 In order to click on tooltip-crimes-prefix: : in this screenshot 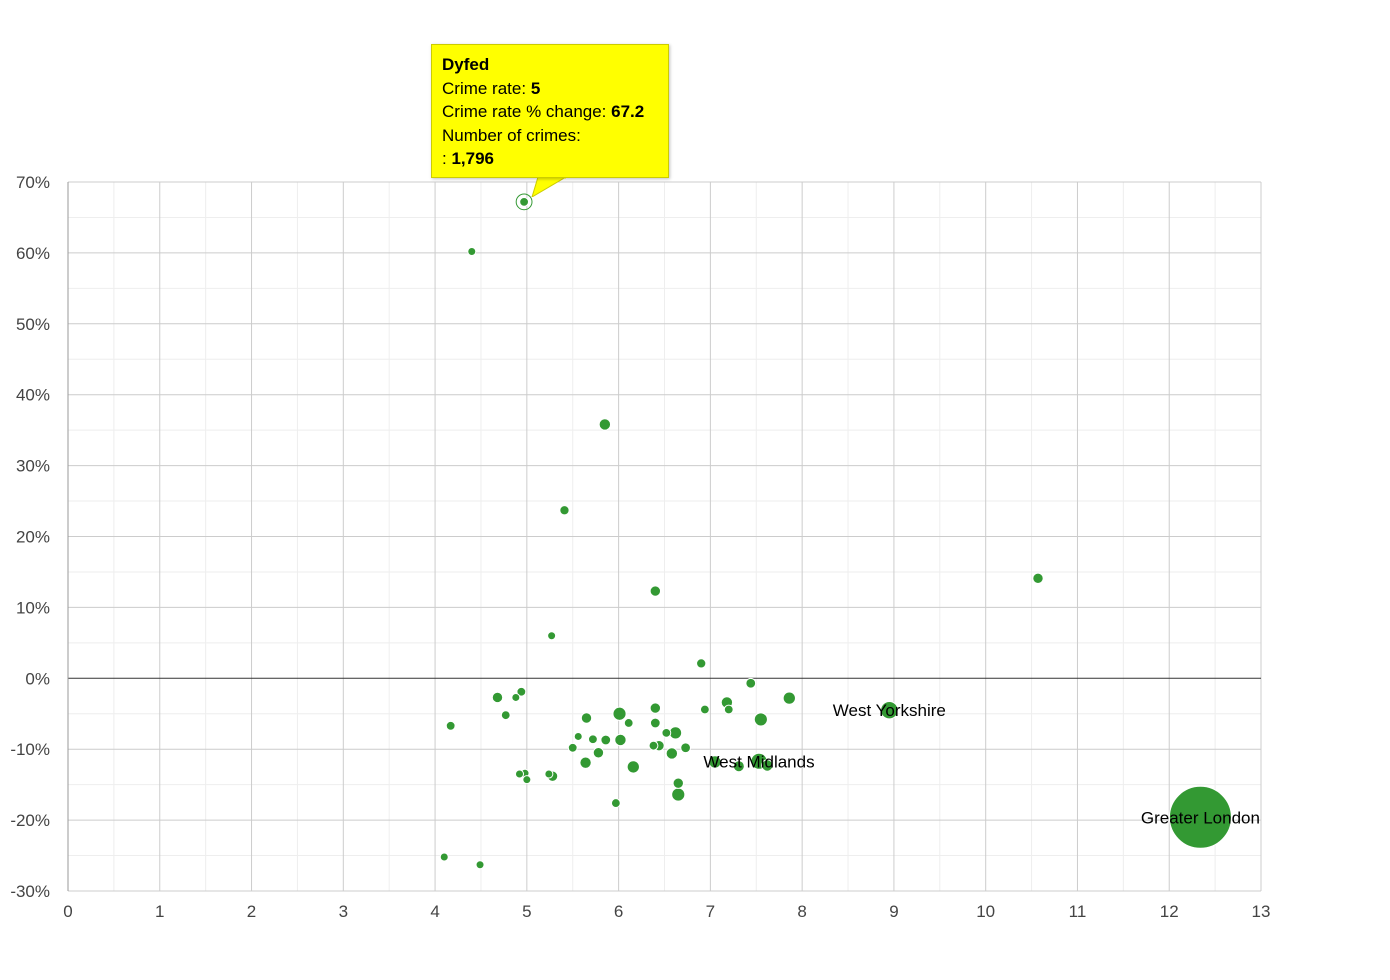, I will do `click(444, 158)`.